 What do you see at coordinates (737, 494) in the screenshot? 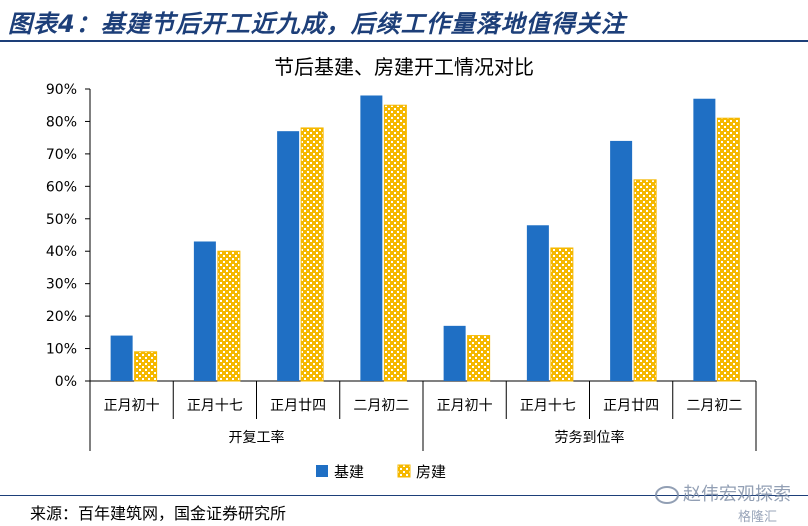
I see `watermark-text: 赵伟宏观探索` at bounding box center [737, 494].